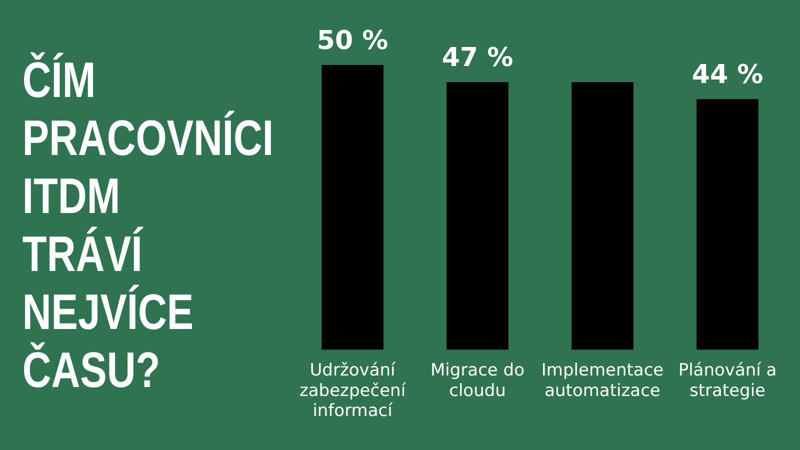 The image size is (800, 450). I want to click on x-tick-label: Plánování a strategie, so click(727, 380).